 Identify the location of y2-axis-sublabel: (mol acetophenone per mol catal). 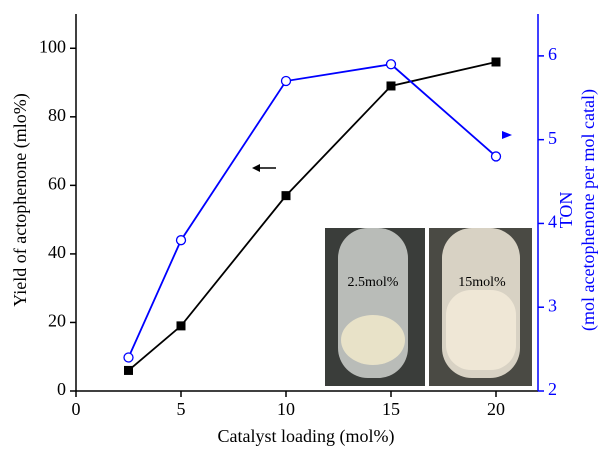
(588, 210).